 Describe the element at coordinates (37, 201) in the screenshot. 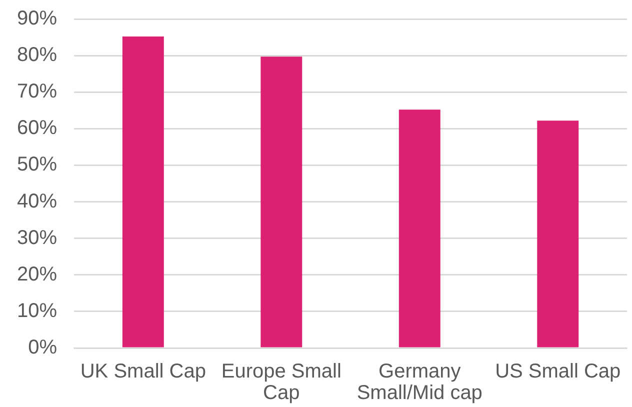

I see `y-tick-label: 40%` at that location.